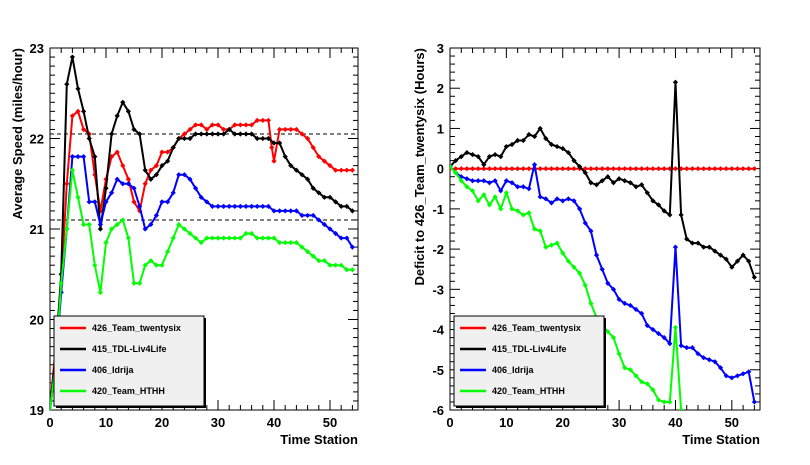 The width and height of the screenshot is (810, 465). Describe the element at coordinates (619, 422) in the screenshot. I see `x-tick-label: 30` at that location.